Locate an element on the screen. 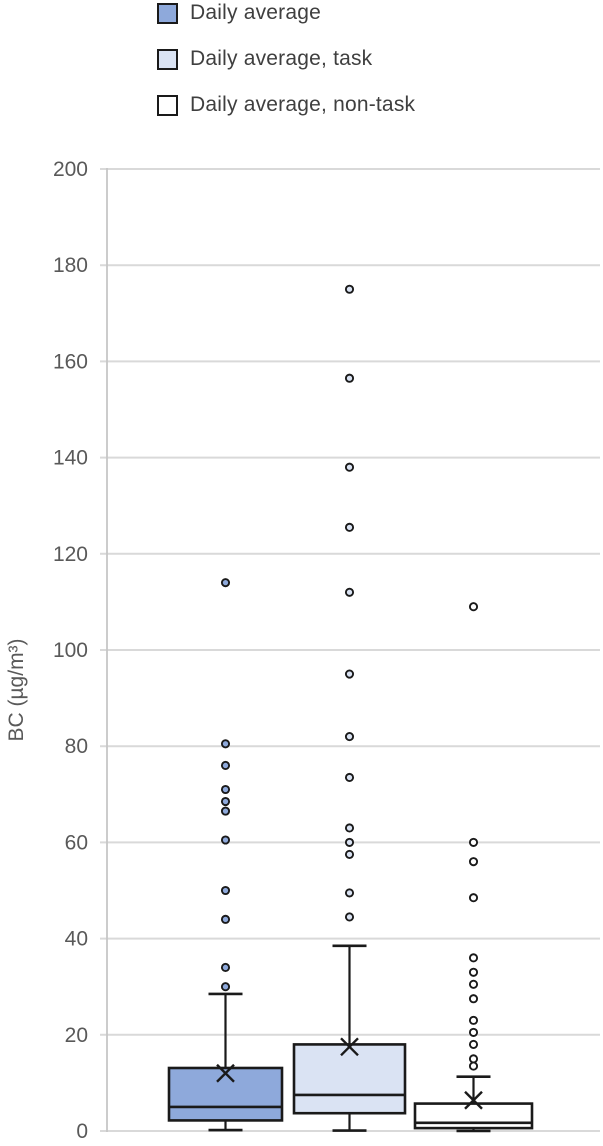 Image resolution: width=603 pixels, height=1146 pixels. y-tick-label: 200 is located at coordinates (70, 169).